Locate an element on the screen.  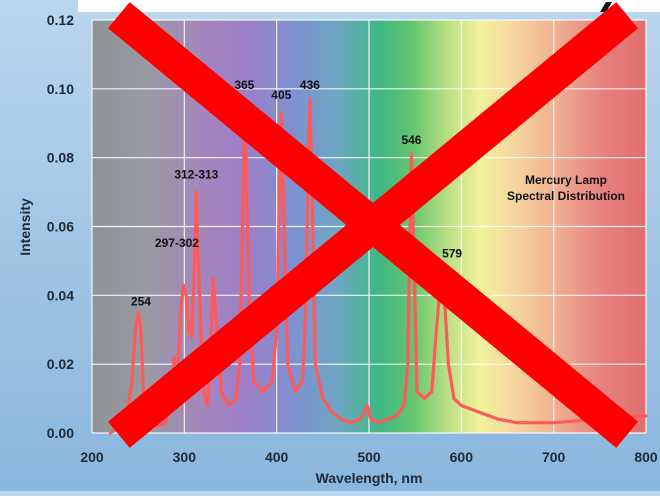
y-tick-label: 0.10 is located at coordinates (60, 89).